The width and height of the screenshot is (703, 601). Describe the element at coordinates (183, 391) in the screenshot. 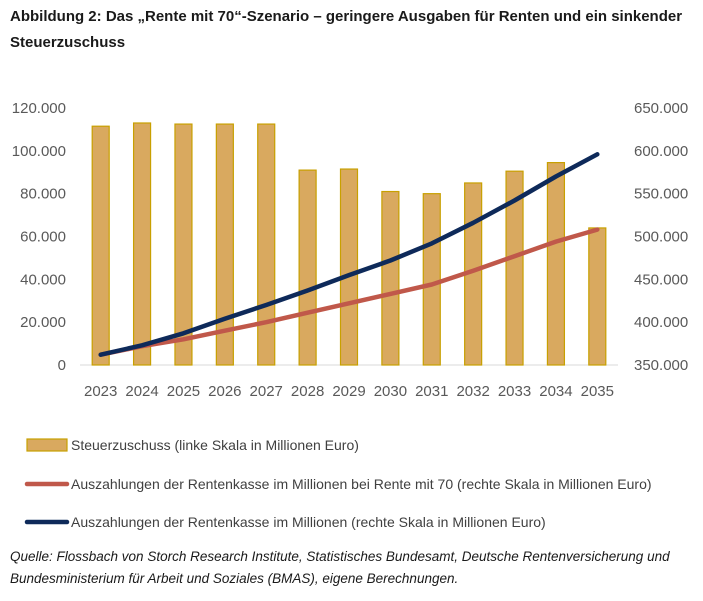

I see `x-tick-label: 2025` at that location.